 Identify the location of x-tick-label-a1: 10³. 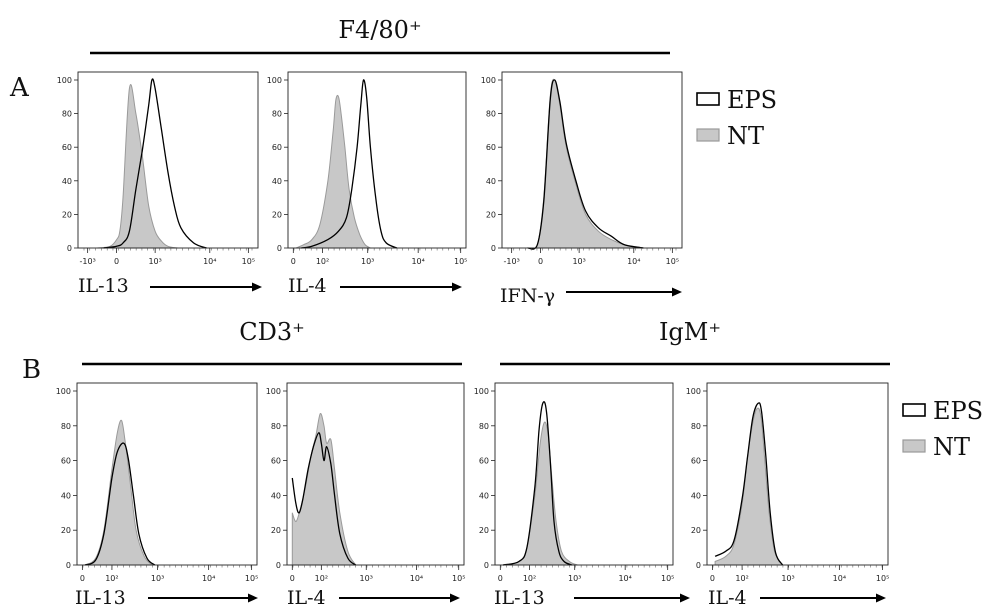
(154, 261).